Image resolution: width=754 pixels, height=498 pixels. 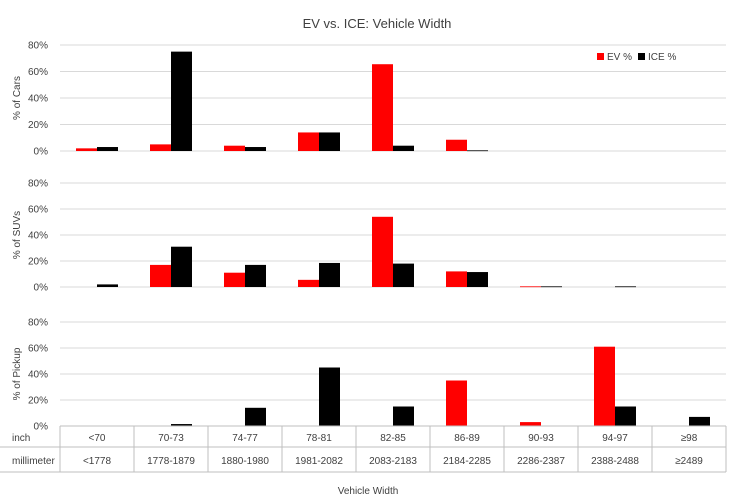 I want to click on x-tick-label-inch: 74-77, so click(x=245, y=438).